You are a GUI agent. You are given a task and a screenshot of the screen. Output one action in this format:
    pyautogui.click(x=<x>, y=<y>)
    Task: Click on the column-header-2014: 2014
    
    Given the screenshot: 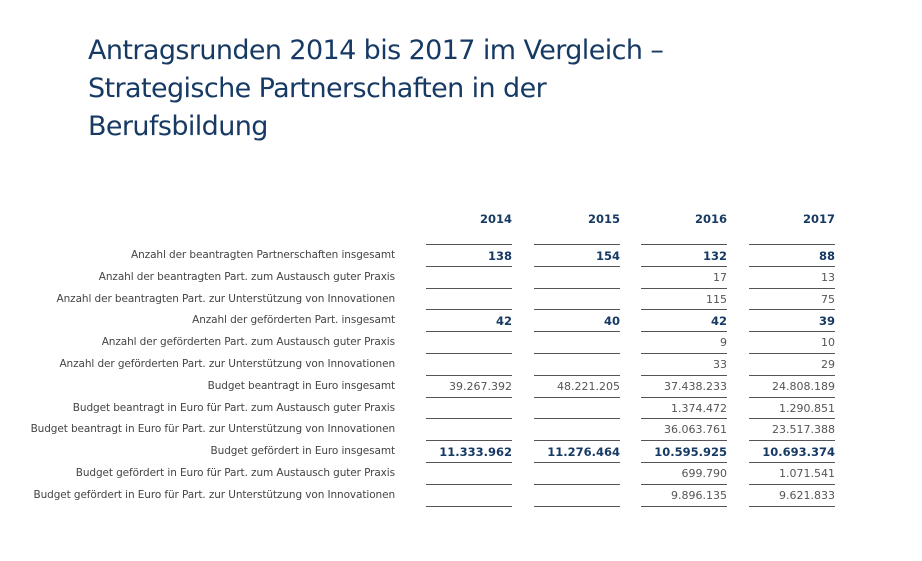 What is the action you would take?
    pyautogui.click(x=495, y=219)
    